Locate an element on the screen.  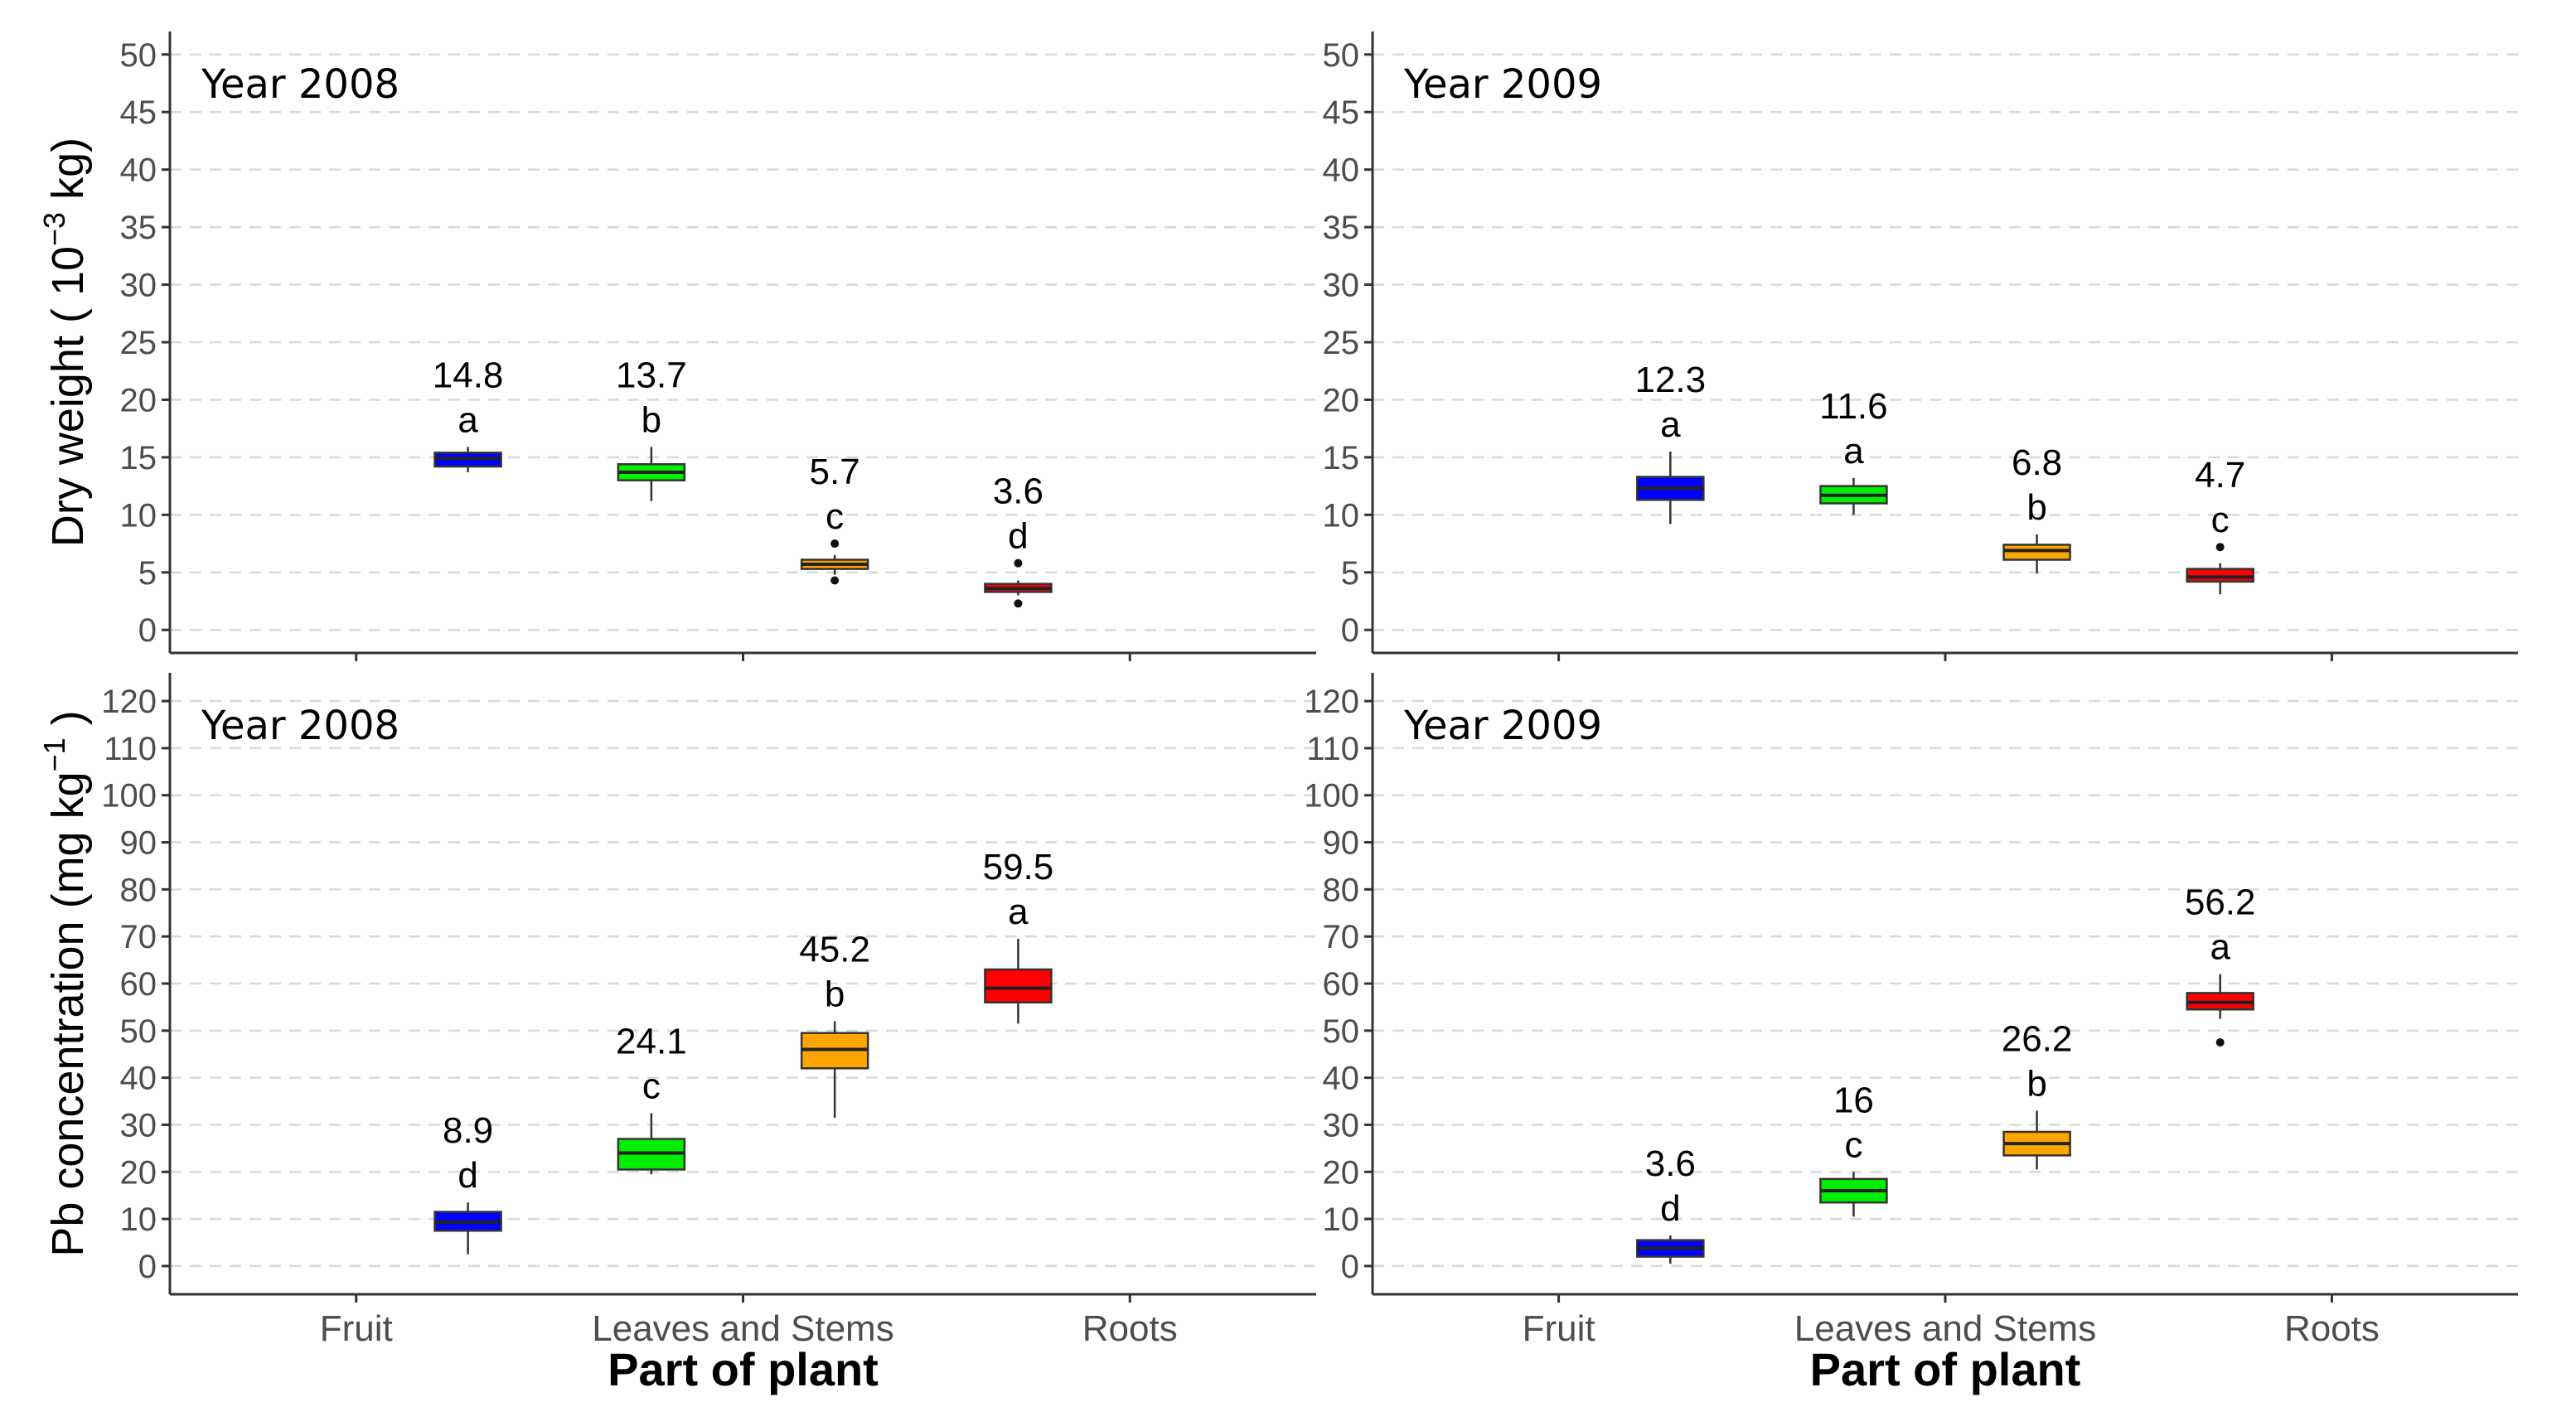
box-3: c5.7 is located at coordinates (834, 518).